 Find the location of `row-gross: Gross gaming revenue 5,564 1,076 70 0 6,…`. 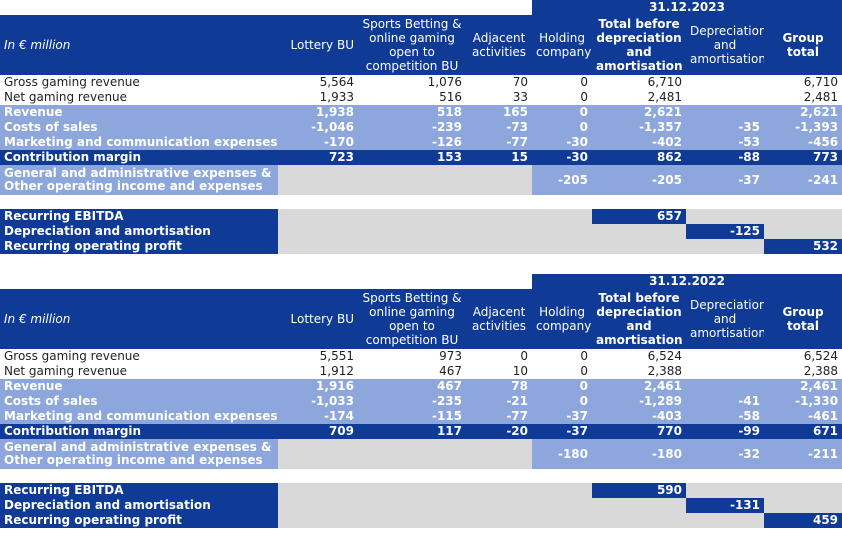

row-gross: Gross gaming revenue 5,564 1,076 70 0 6,… is located at coordinates (421, 82).